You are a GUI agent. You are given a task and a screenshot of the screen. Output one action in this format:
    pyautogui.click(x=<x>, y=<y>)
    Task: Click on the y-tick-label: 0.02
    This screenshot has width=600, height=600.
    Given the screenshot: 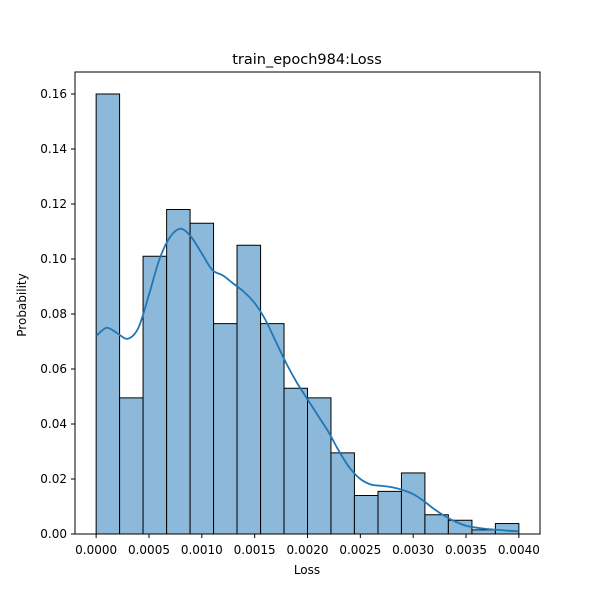 What is the action you would take?
    pyautogui.click(x=53, y=479)
    